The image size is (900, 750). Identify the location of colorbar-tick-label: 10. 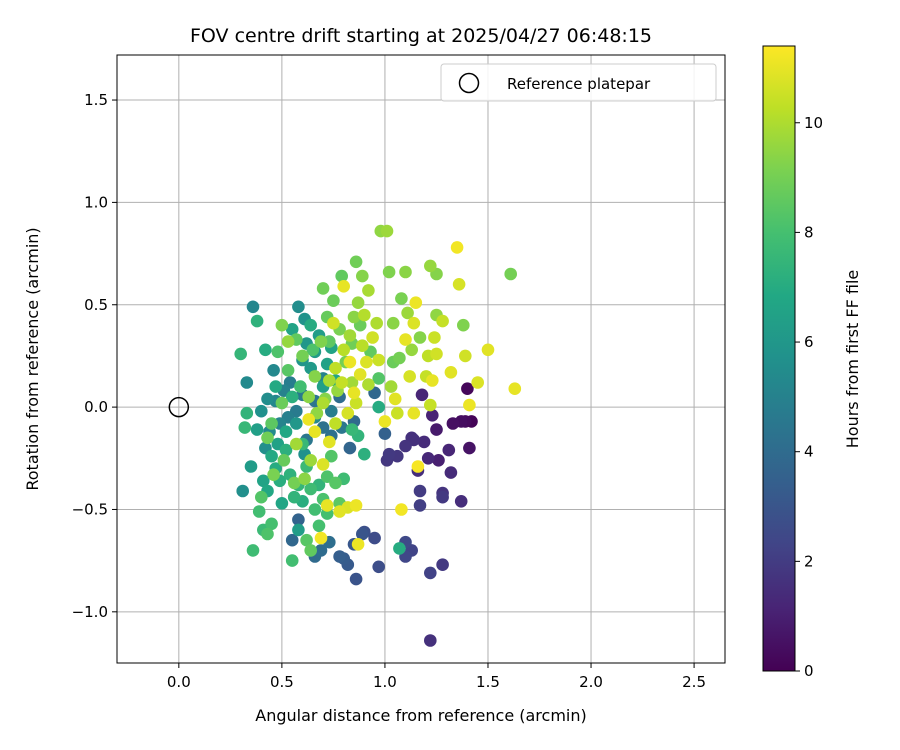
(813, 123).